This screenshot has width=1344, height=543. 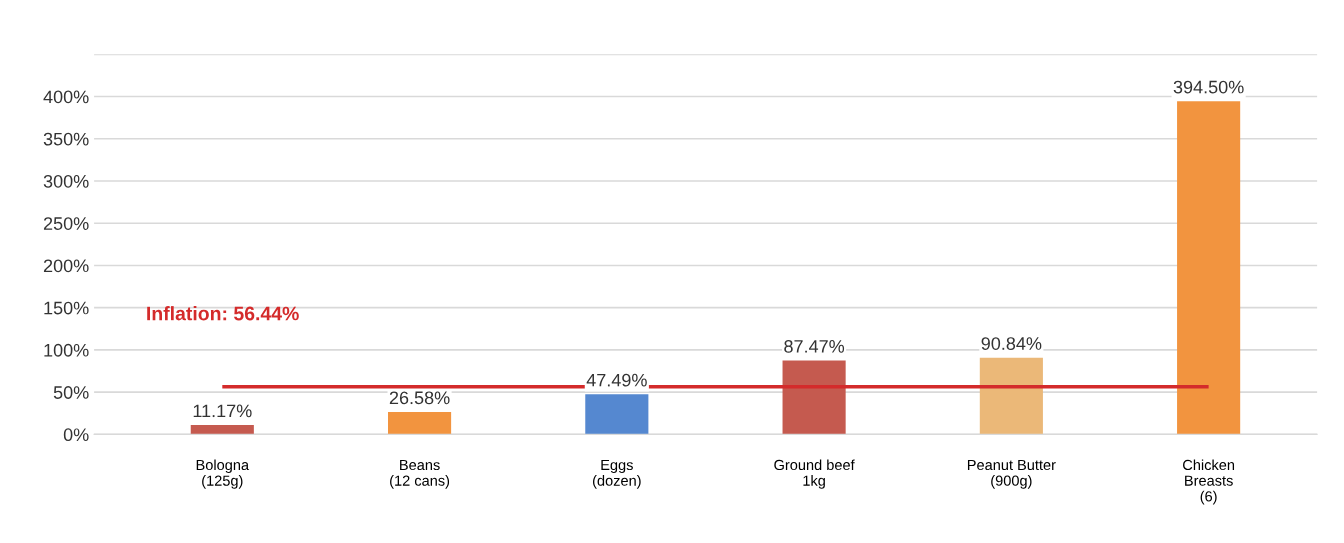 What do you see at coordinates (66, 223) in the screenshot?
I see `y-tick-label: 250%` at bounding box center [66, 223].